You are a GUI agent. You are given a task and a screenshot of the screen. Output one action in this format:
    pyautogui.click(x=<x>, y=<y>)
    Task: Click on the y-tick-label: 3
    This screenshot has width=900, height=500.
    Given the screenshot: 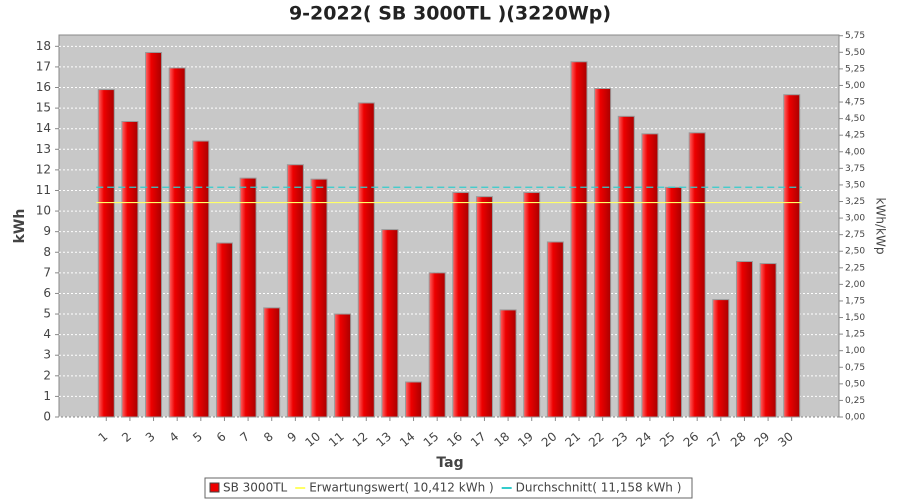 What is the action you would take?
    pyautogui.click(x=47, y=355)
    